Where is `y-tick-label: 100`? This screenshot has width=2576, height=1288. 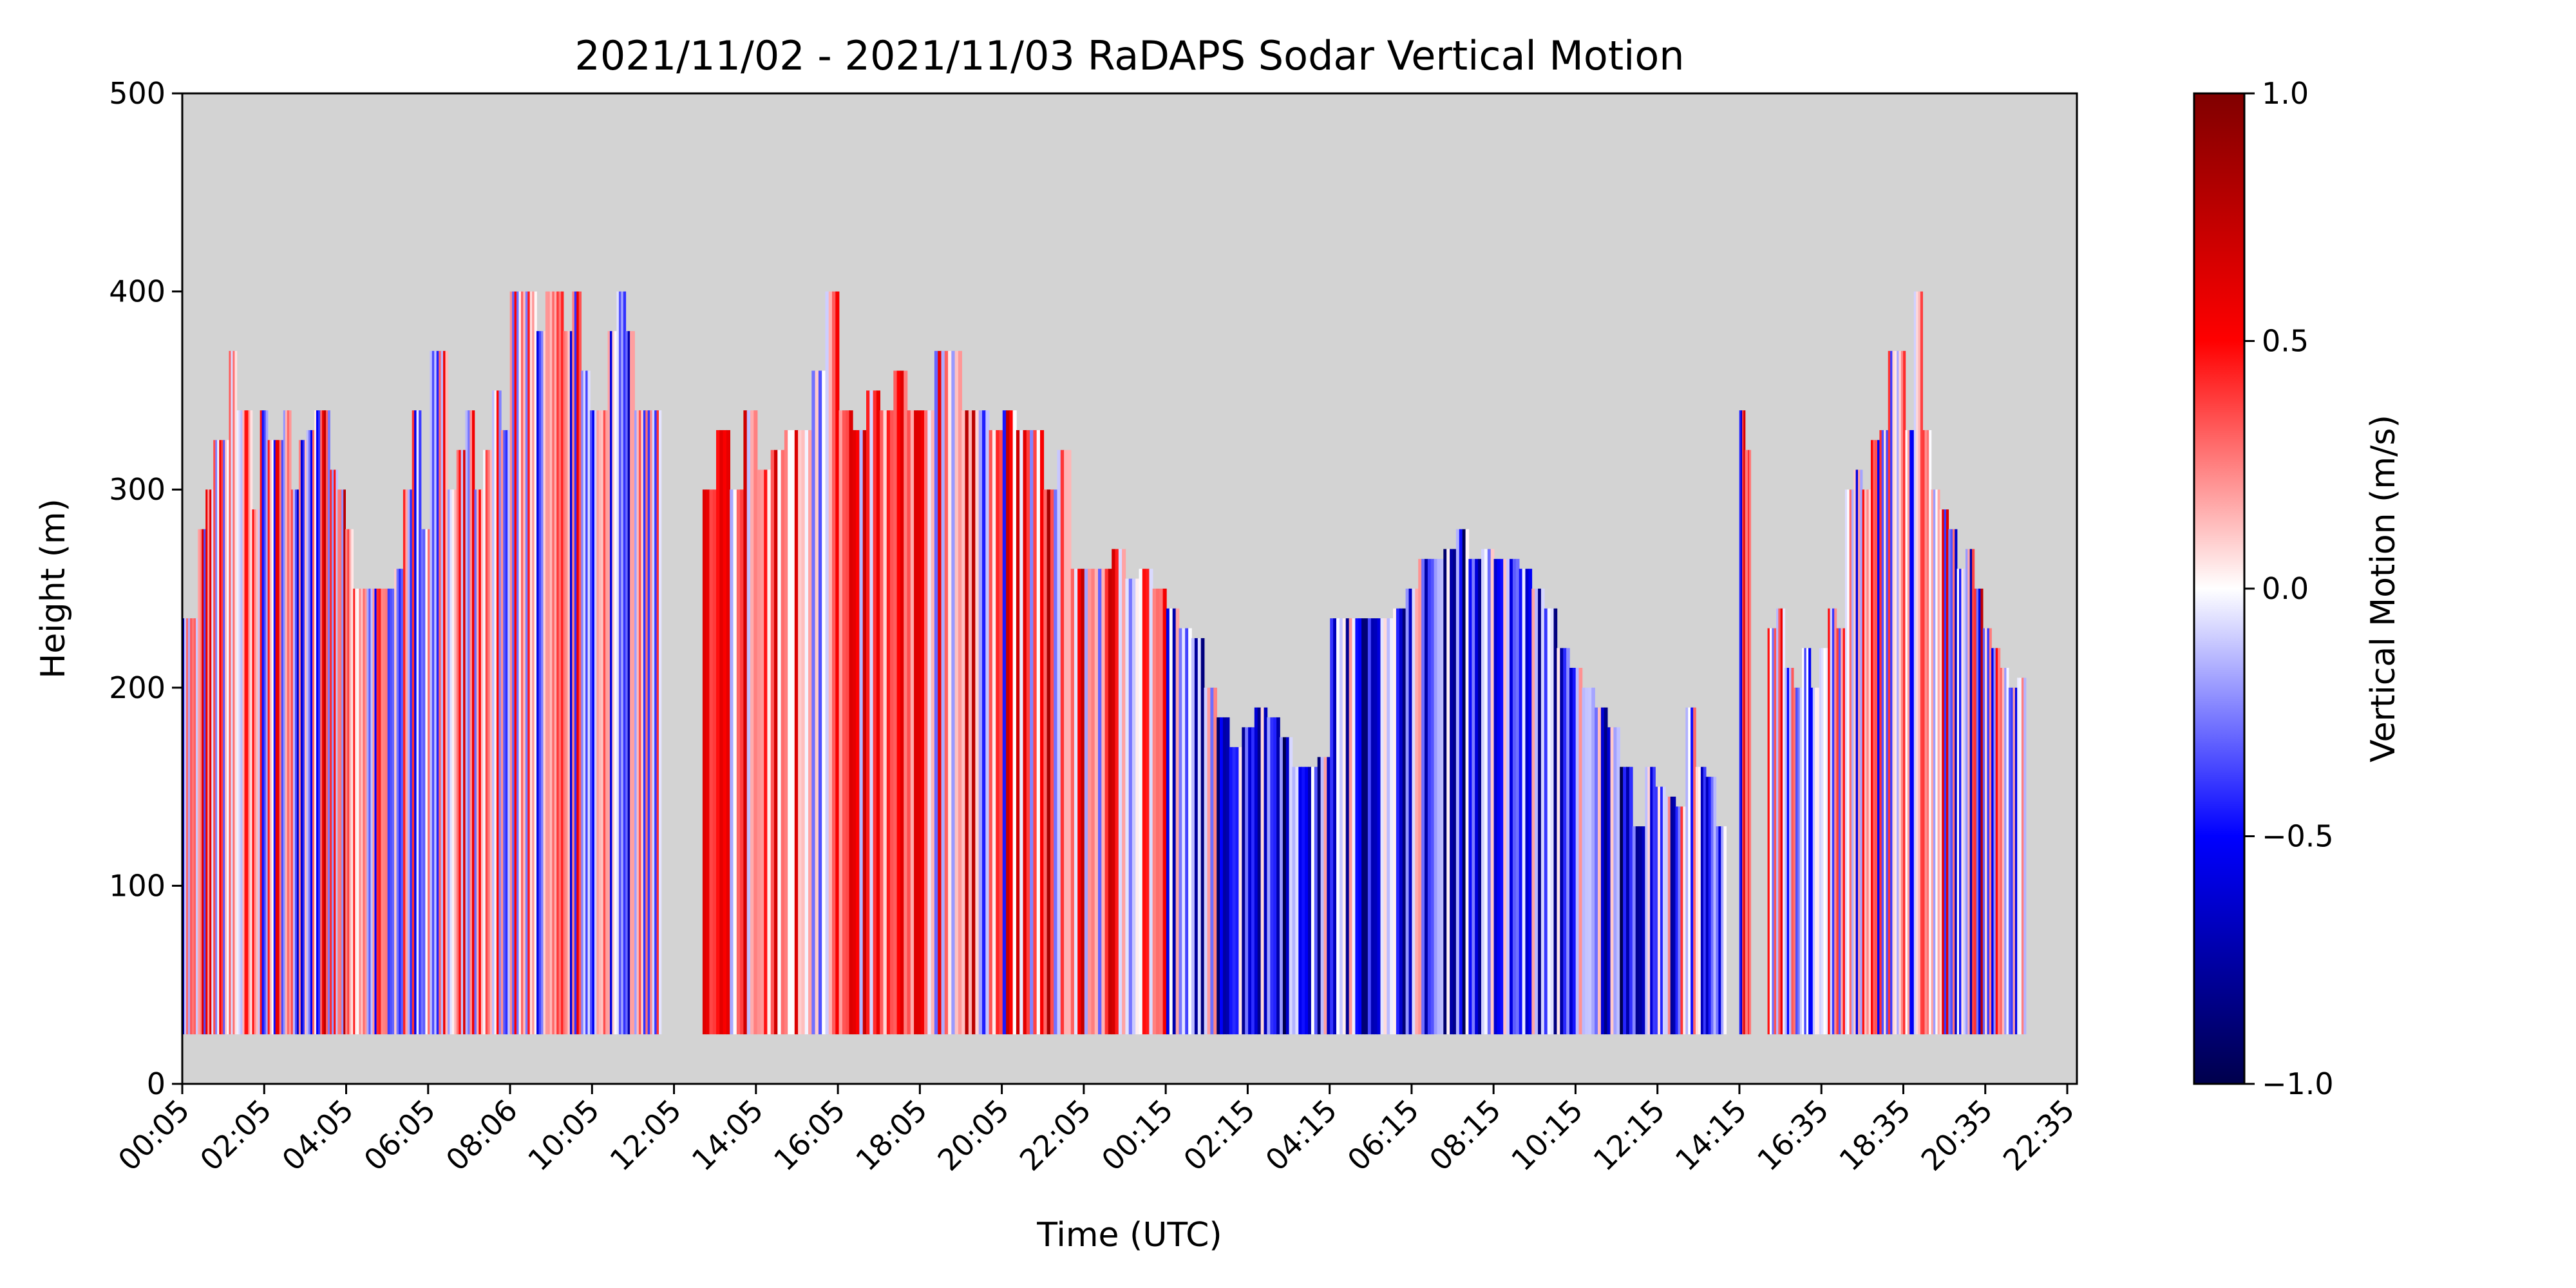
y-tick-label: 100 is located at coordinates (137, 885).